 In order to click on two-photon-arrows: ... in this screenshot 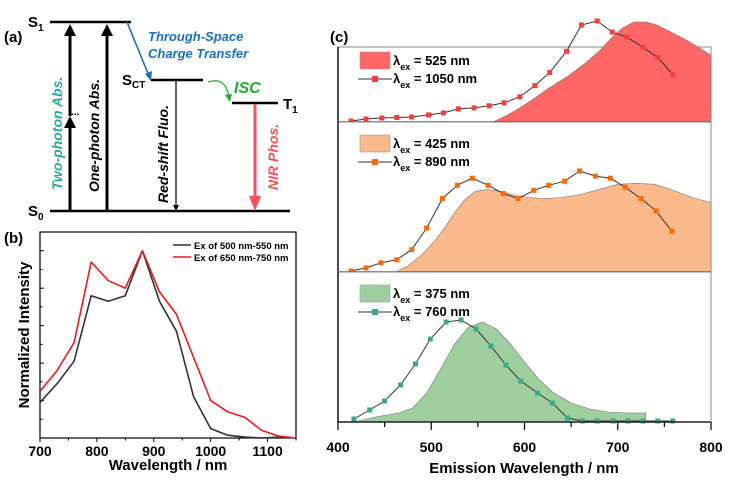, I will do `click(72, 117)`.